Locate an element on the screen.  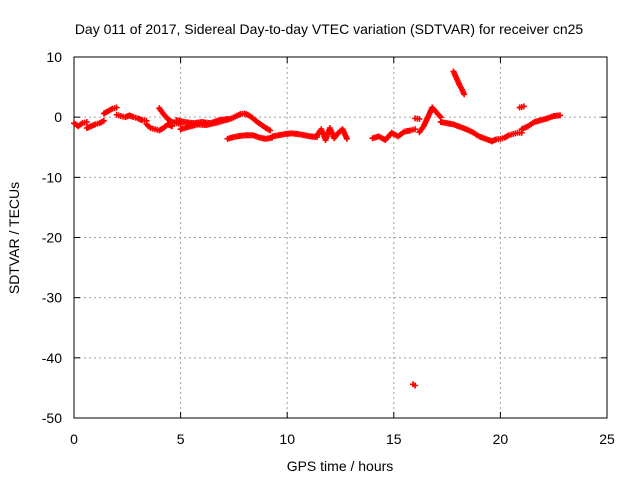
y-tick-label: -50 is located at coordinates (52, 418).